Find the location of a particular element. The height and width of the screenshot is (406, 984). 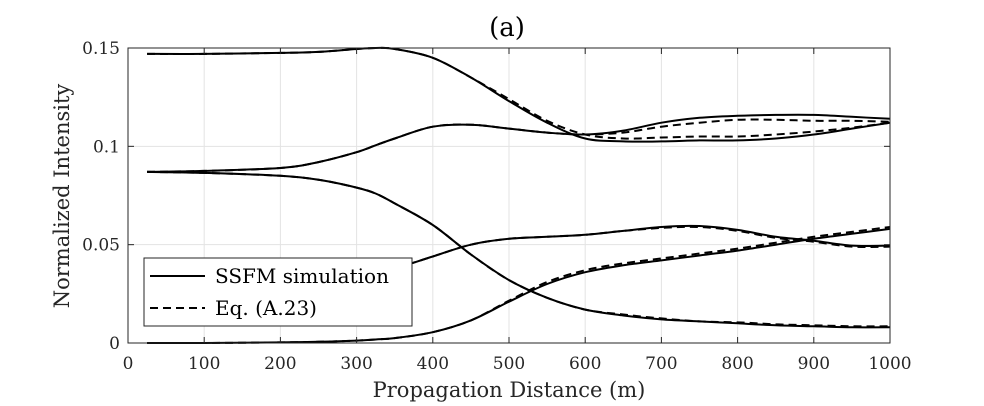

x-tick-label: 300 is located at coordinates (356, 364).